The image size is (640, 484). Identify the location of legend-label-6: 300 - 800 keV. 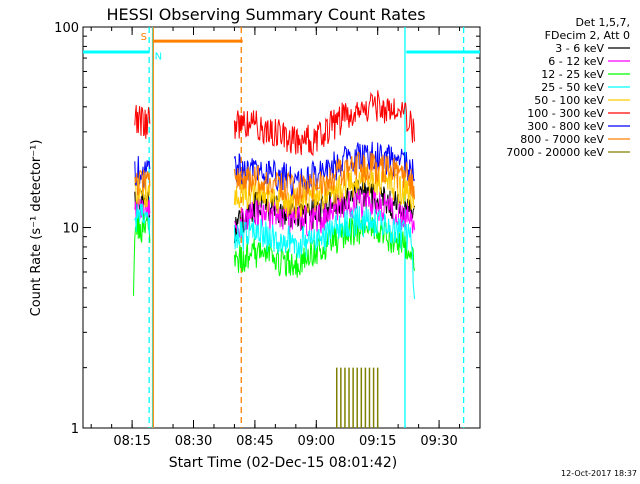
(565, 126).